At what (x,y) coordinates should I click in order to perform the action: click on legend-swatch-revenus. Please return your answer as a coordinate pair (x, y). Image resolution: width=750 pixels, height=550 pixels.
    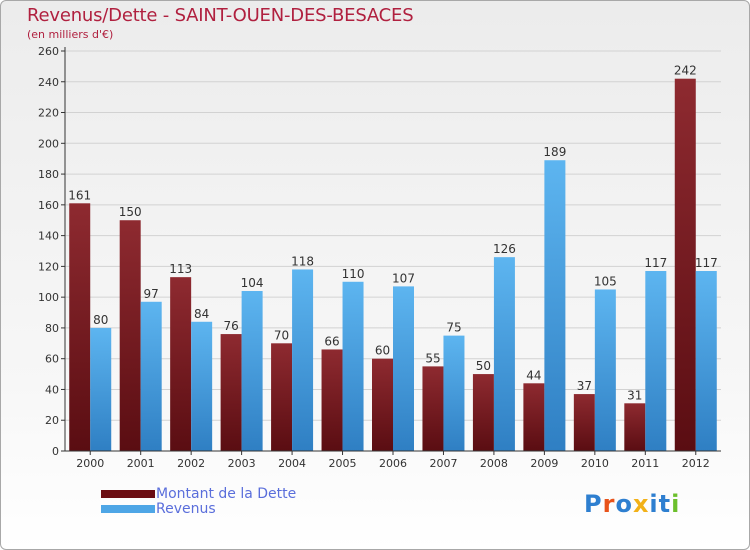
    Looking at the image, I should click on (128, 509).